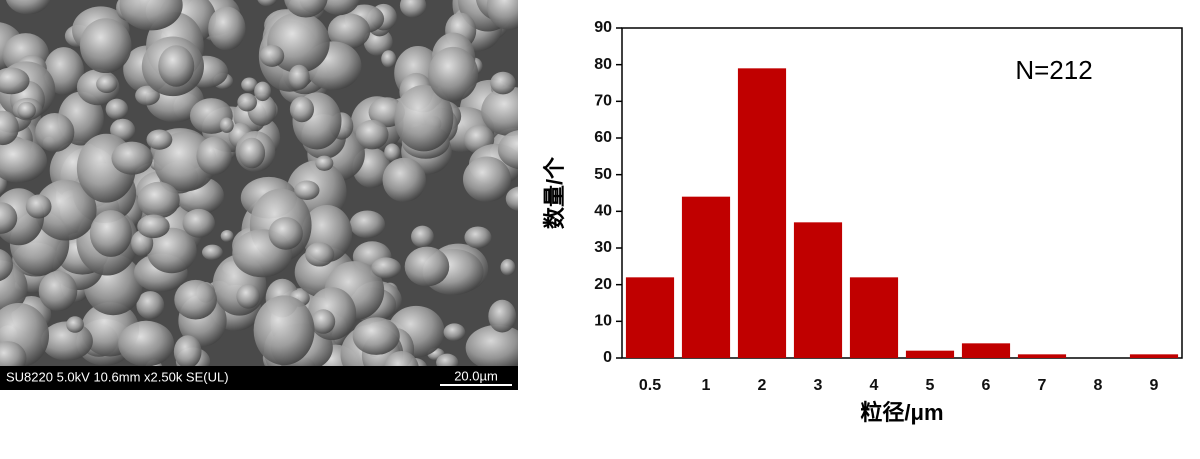 The image size is (1200, 459). What do you see at coordinates (706, 385) in the screenshot?
I see `x-tick-label: 1` at bounding box center [706, 385].